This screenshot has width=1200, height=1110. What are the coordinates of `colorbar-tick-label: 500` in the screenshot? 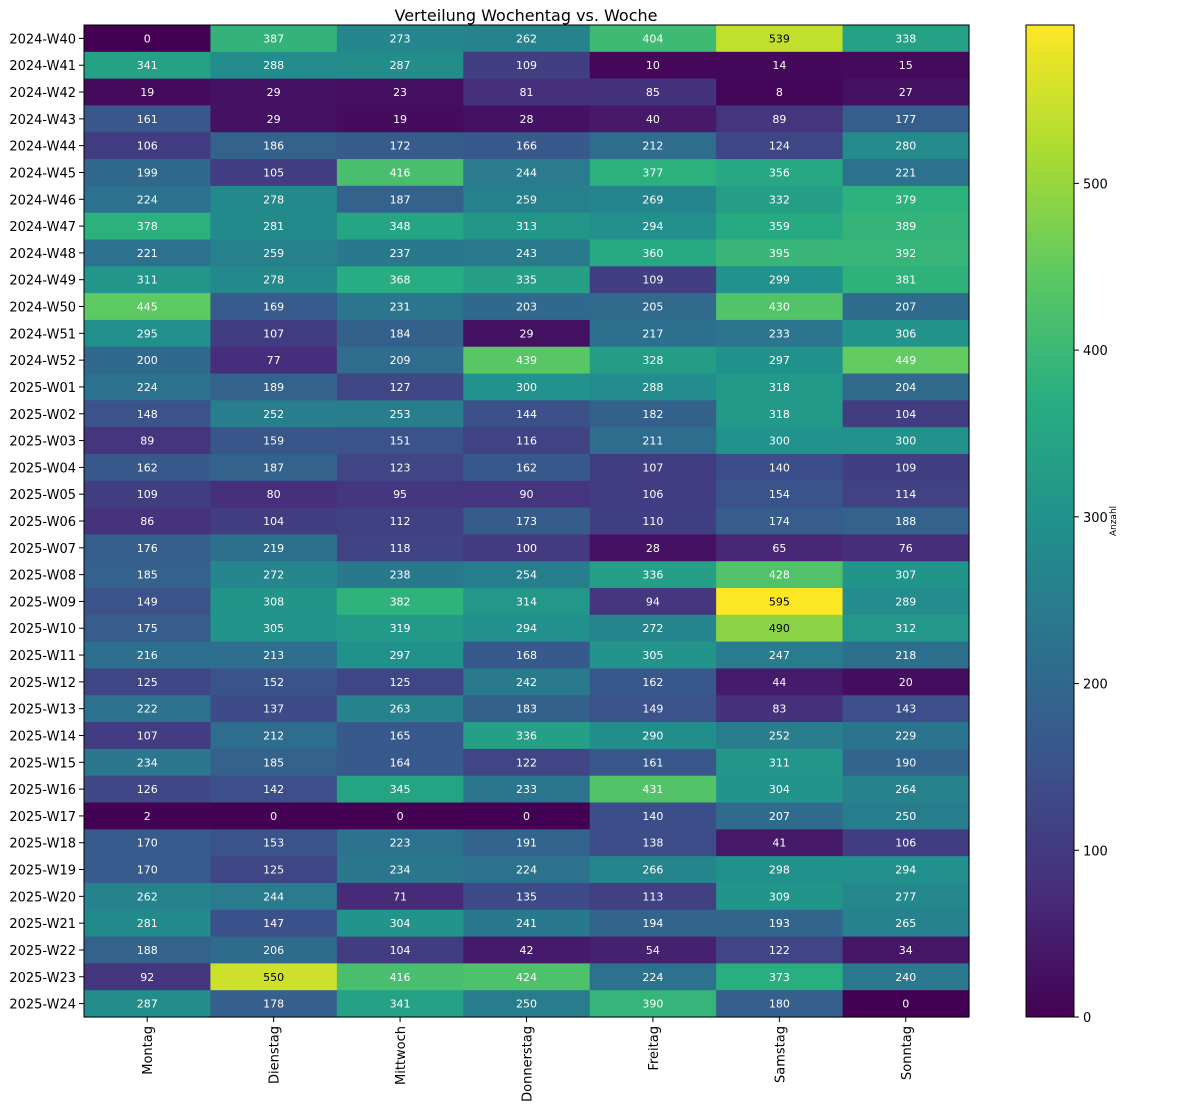 It's located at (1095, 184).